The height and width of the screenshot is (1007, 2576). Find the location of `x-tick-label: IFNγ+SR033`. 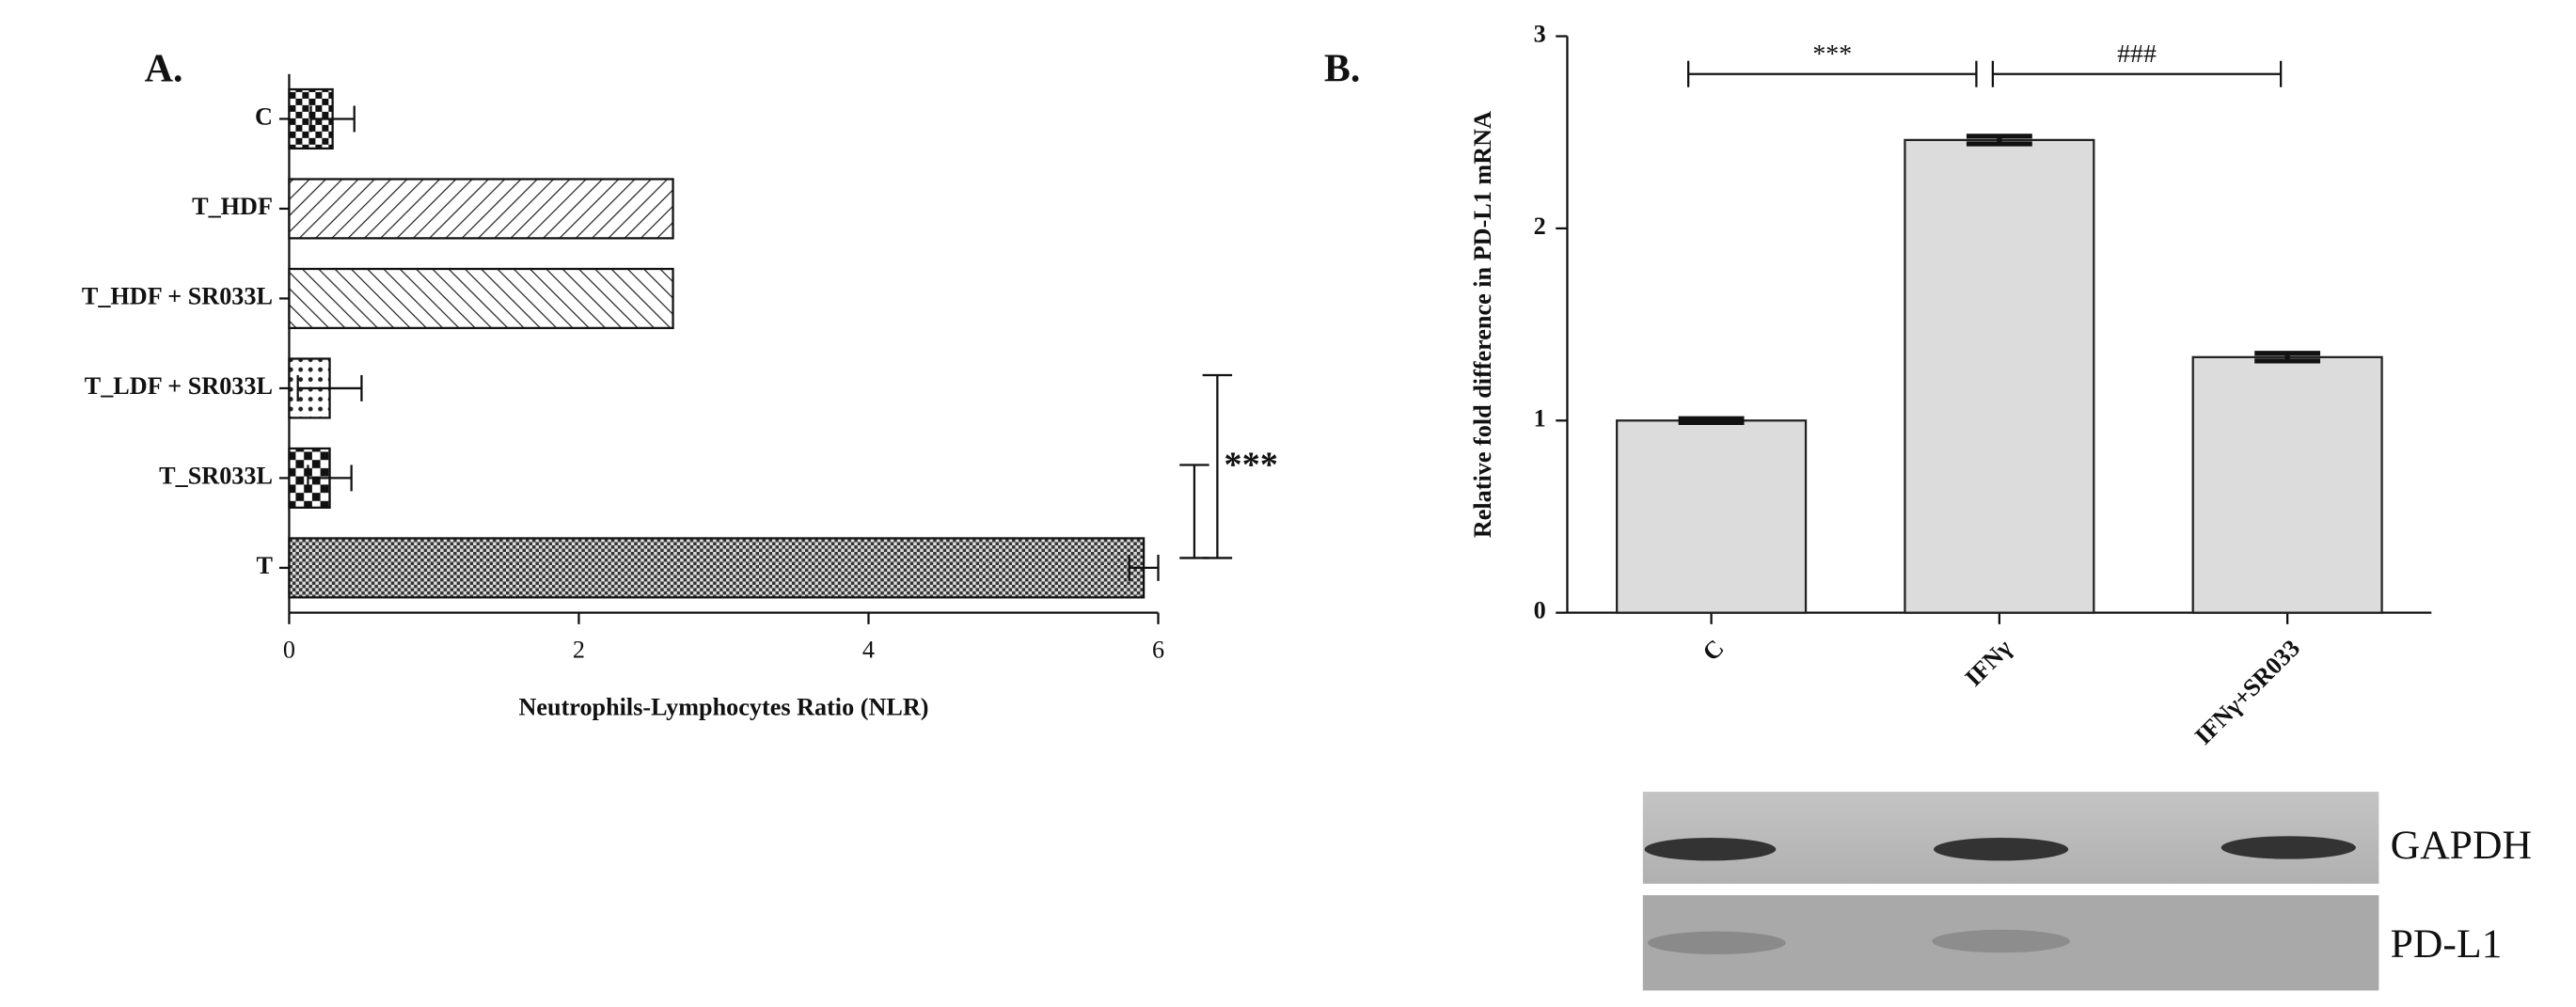

x-tick-label: IFNγ+SR033 is located at coordinates (2247, 693).